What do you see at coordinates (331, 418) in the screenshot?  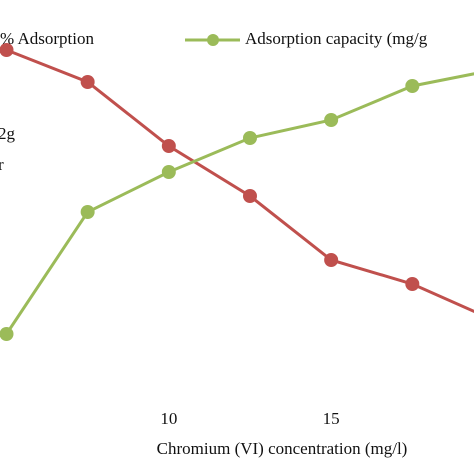 I see `x-tick-label: 15` at bounding box center [331, 418].